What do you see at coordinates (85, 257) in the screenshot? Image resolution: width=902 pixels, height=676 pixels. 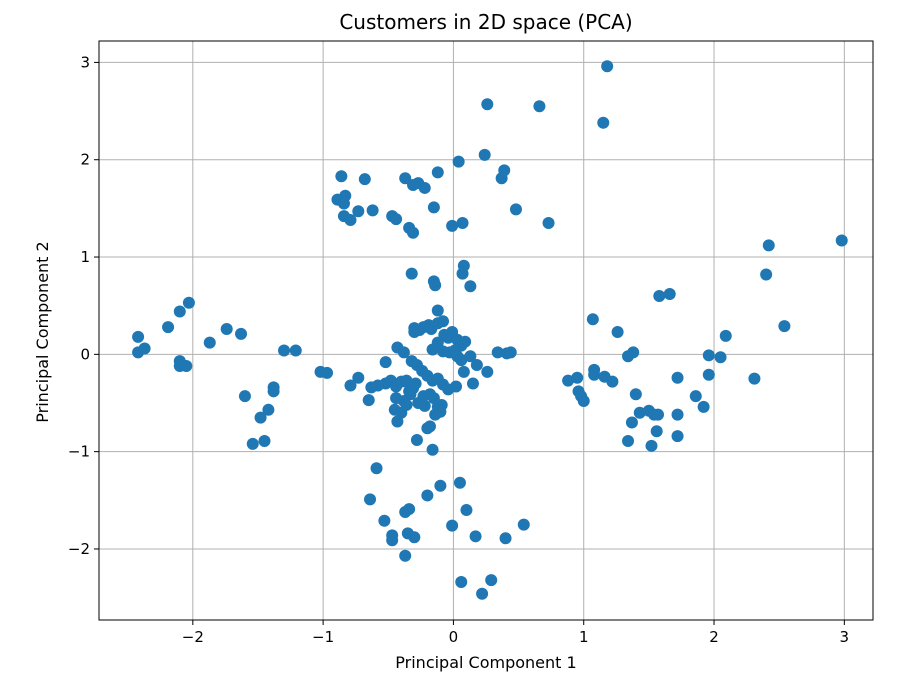 I see `y-tick-label: 1` at bounding box center [85, 257].